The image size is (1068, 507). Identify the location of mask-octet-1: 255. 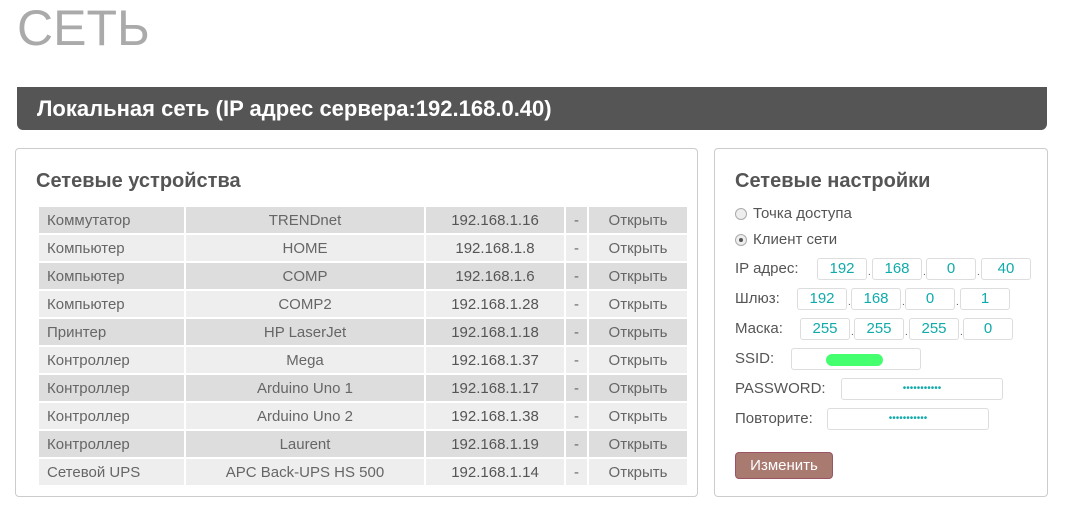
(825, 329).